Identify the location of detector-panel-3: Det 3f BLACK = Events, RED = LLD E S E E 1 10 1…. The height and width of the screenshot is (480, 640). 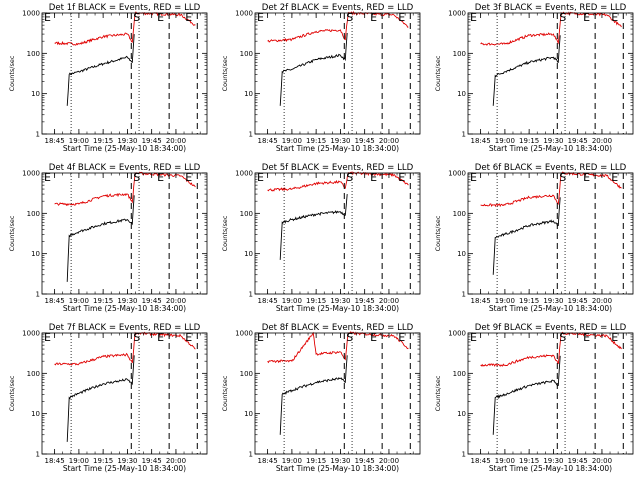
(533, 80).